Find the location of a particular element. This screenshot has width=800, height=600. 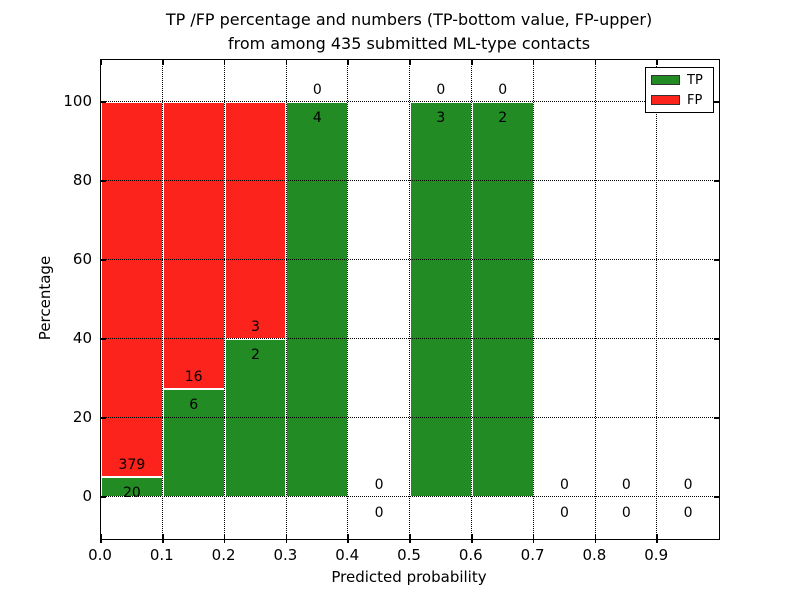

fp-count-label: 16 is located at coordinates (193, 377).